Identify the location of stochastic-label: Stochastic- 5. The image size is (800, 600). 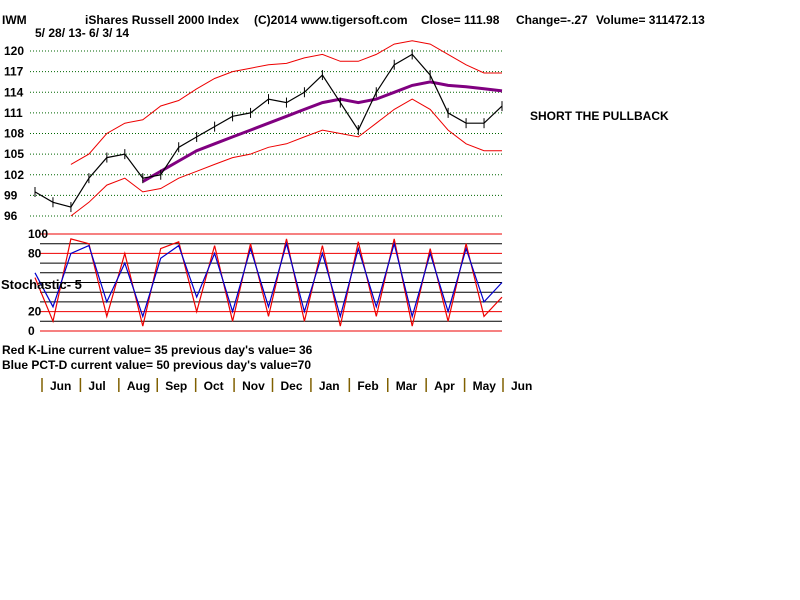
(41, 284).